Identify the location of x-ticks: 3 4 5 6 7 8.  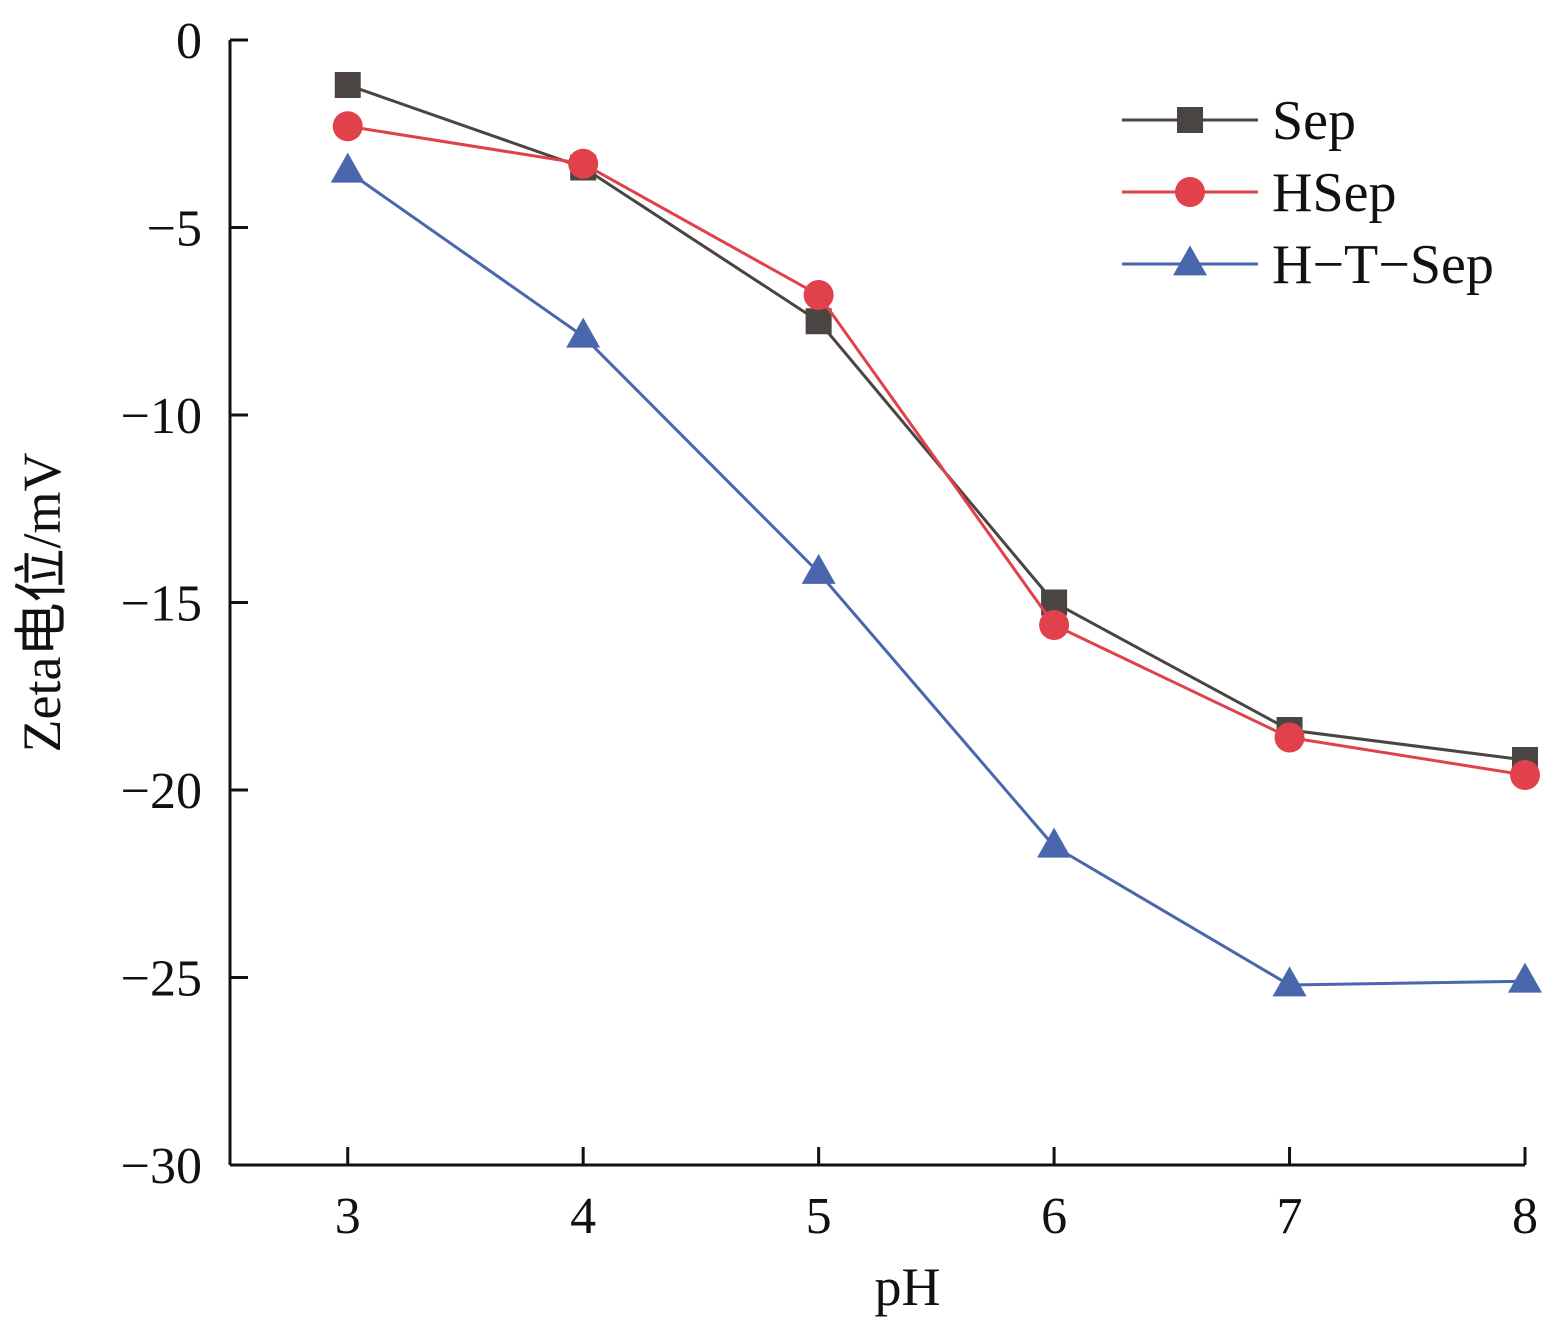
(936, 1196).